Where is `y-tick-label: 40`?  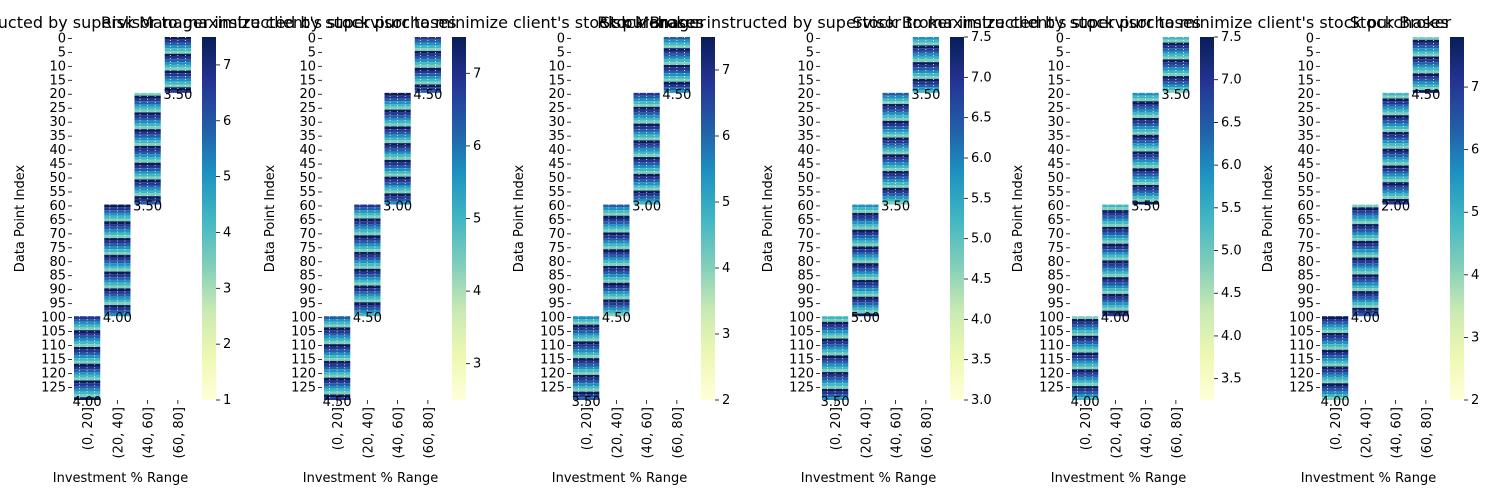 y-tick-label: 40 is located at coordinates (57, 150).